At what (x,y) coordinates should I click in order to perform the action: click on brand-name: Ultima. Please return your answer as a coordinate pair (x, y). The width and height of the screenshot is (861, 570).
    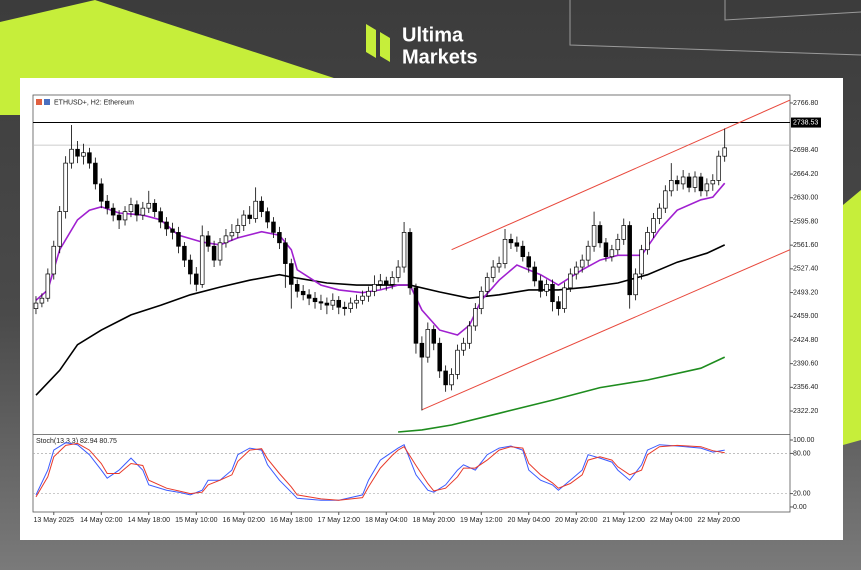
    Looking at the image, I should click on (433, 35).